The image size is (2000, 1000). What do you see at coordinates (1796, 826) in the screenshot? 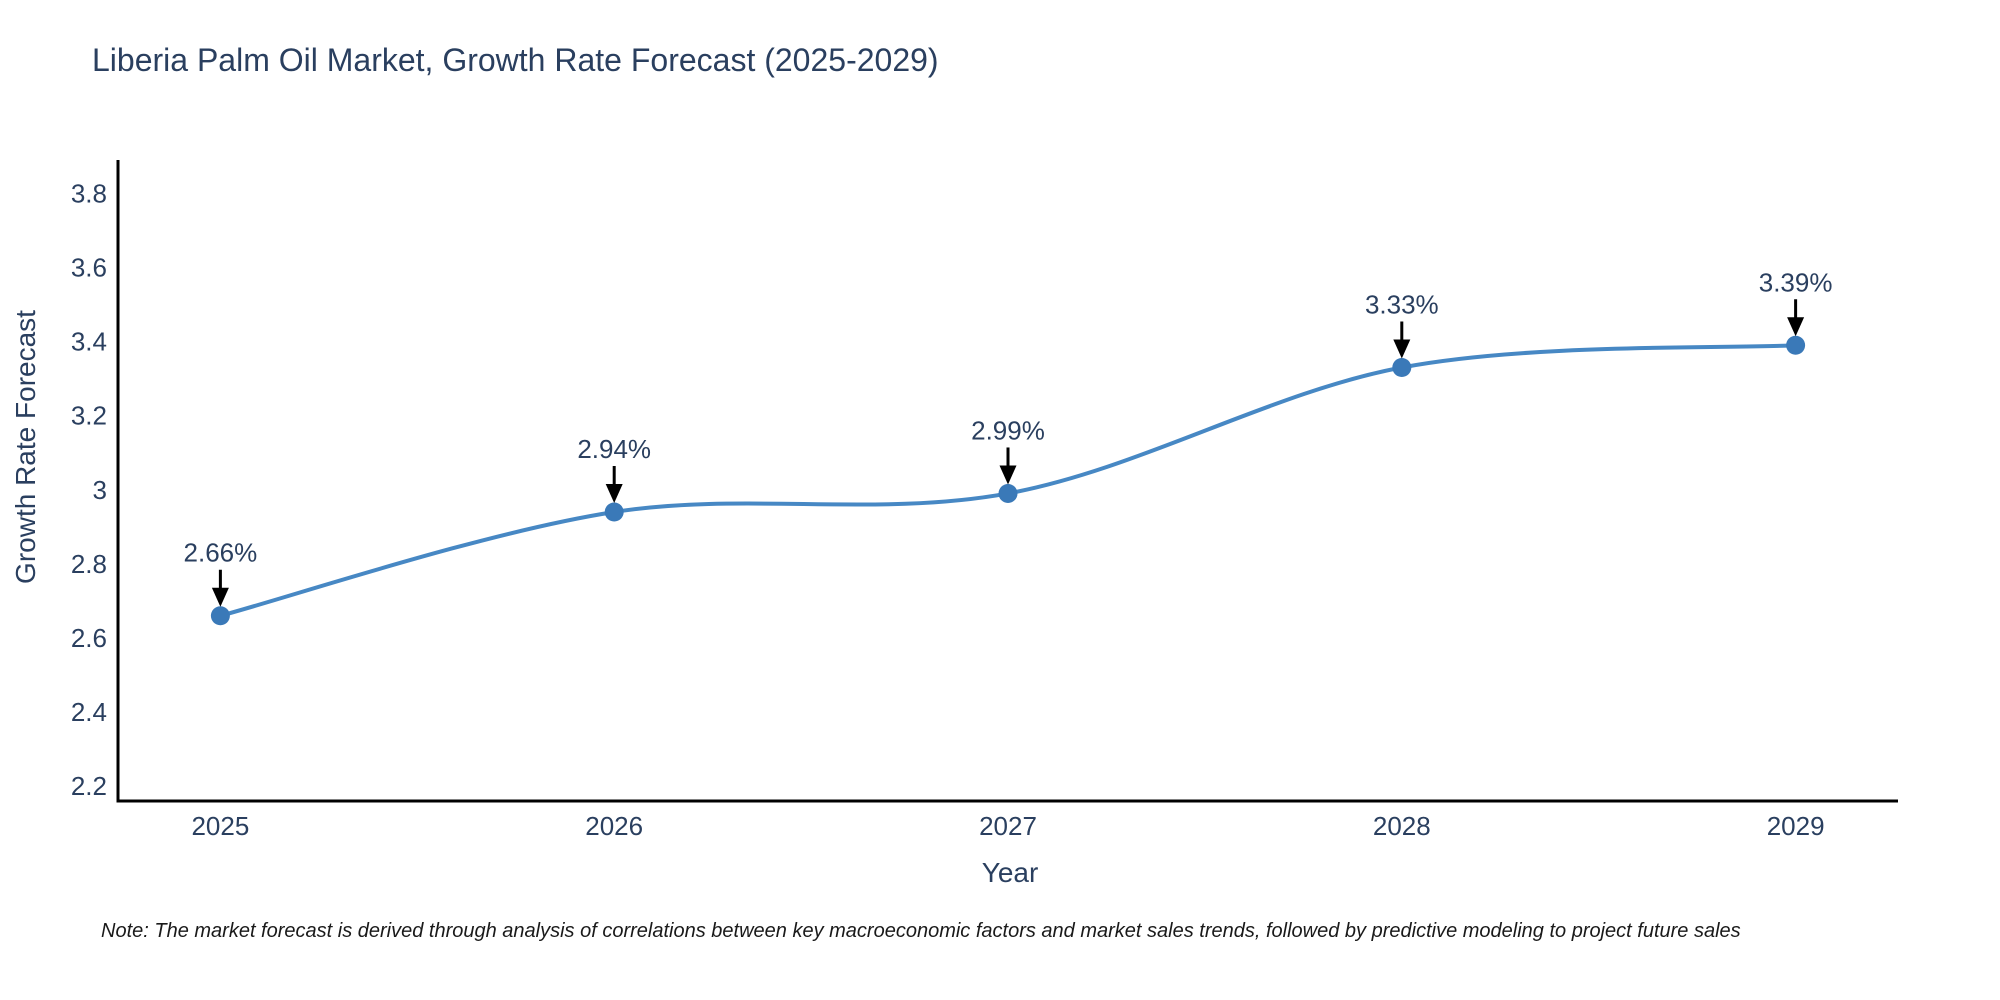
I see `x-tick-label: 2029` at bounding box center [1796, 826].